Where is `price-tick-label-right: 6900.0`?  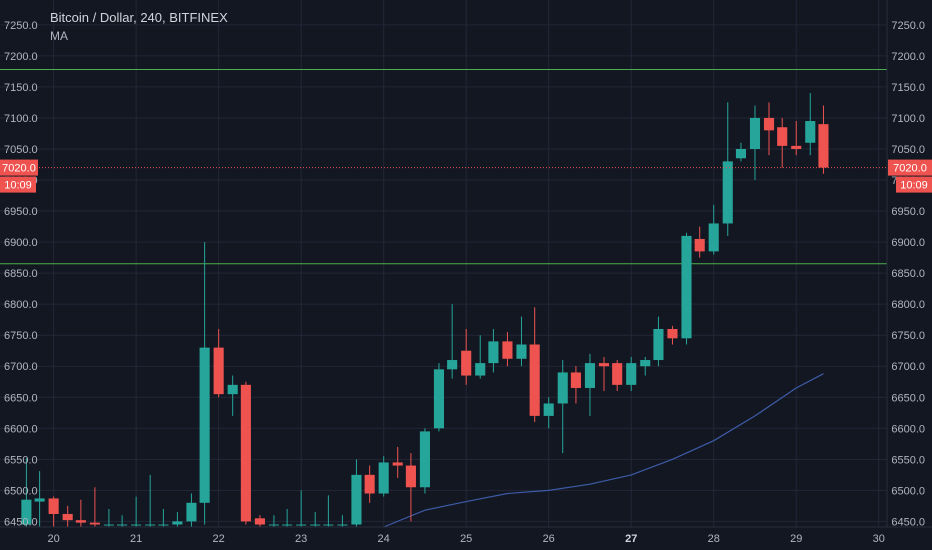
price-tick-label-right: 6900.0 is located at coordinates (908, 243).